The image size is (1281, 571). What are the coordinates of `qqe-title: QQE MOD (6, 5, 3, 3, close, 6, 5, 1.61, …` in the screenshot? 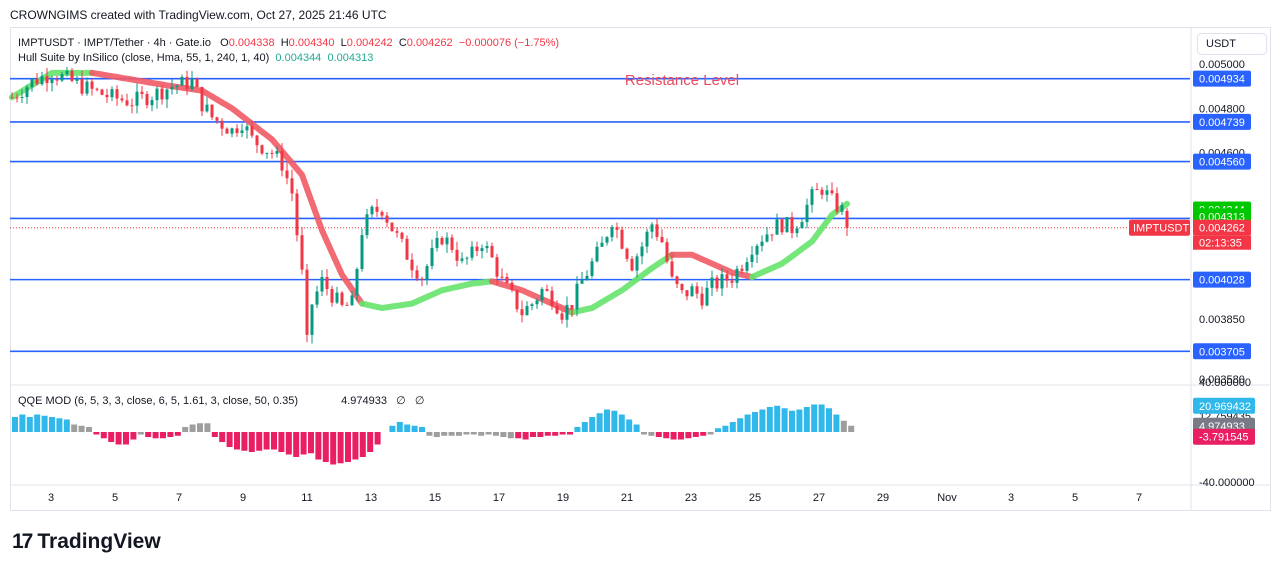 It's located at (158, 401).